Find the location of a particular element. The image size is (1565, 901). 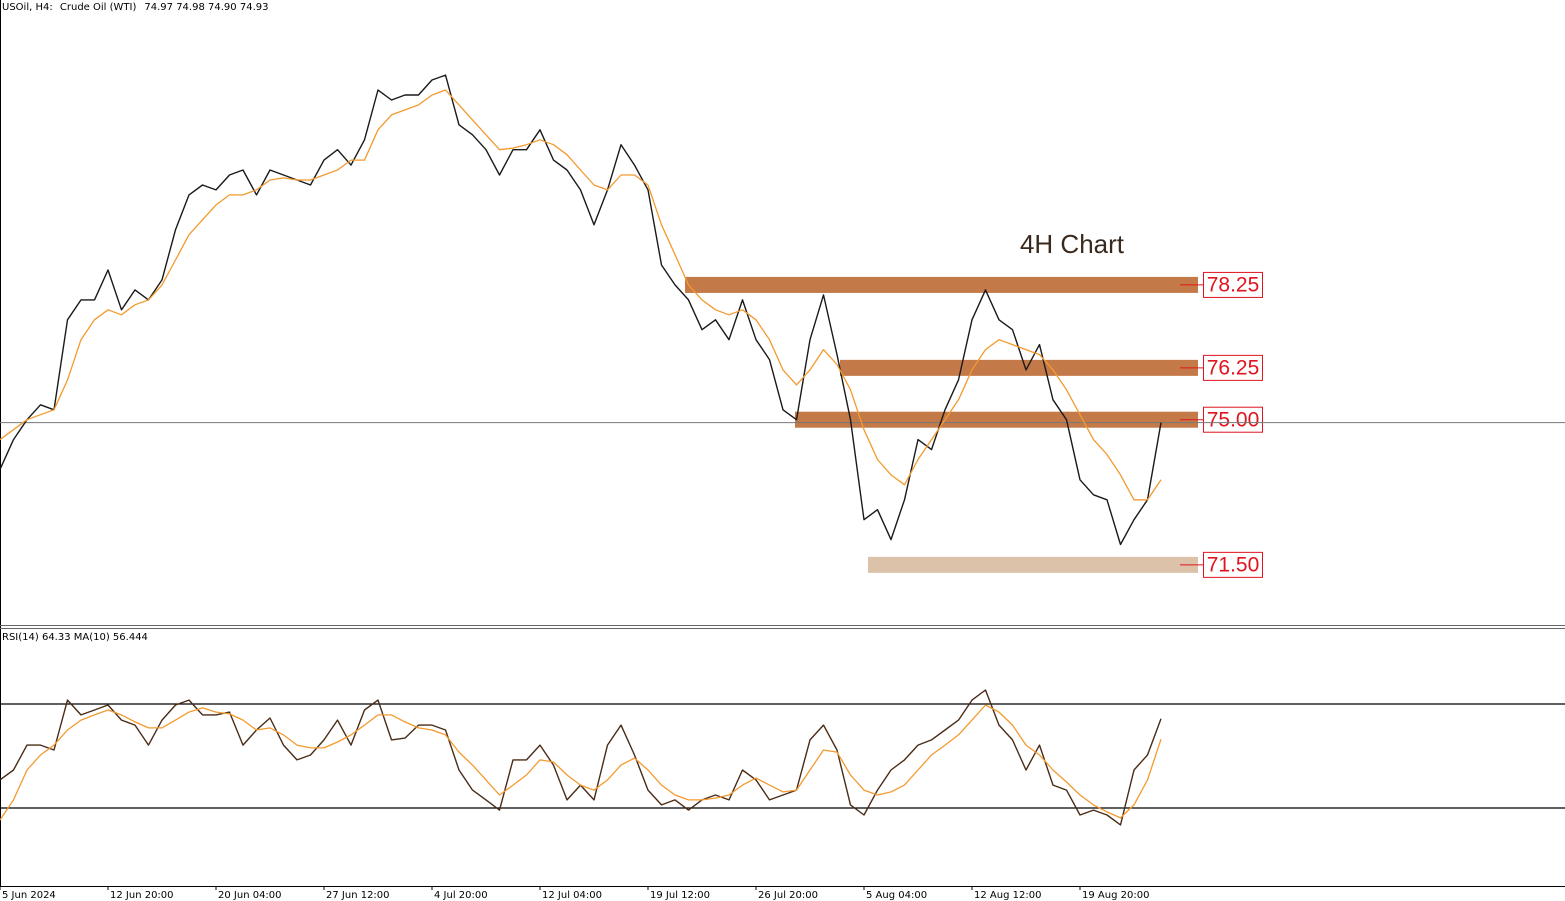

x-tick-label: 4 Jul 20:00 is located at coordinates (461, 895).